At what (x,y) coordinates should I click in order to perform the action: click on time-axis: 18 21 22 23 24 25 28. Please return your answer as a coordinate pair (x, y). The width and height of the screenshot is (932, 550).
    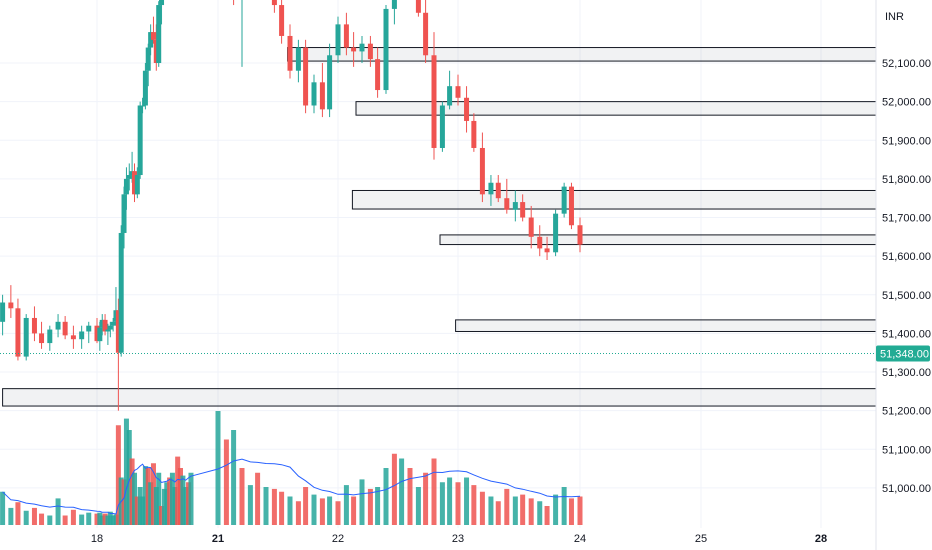
    Looking at the image, I should click on (459, 539).